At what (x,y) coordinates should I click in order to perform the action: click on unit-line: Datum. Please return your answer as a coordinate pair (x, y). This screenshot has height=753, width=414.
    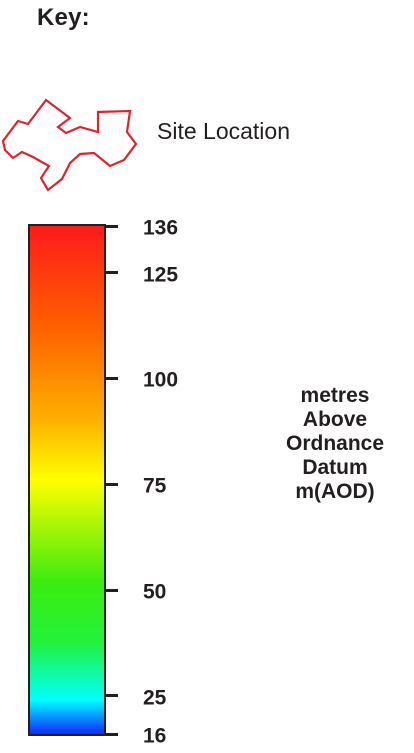
    Looking at the image, I should click on (335, 467).